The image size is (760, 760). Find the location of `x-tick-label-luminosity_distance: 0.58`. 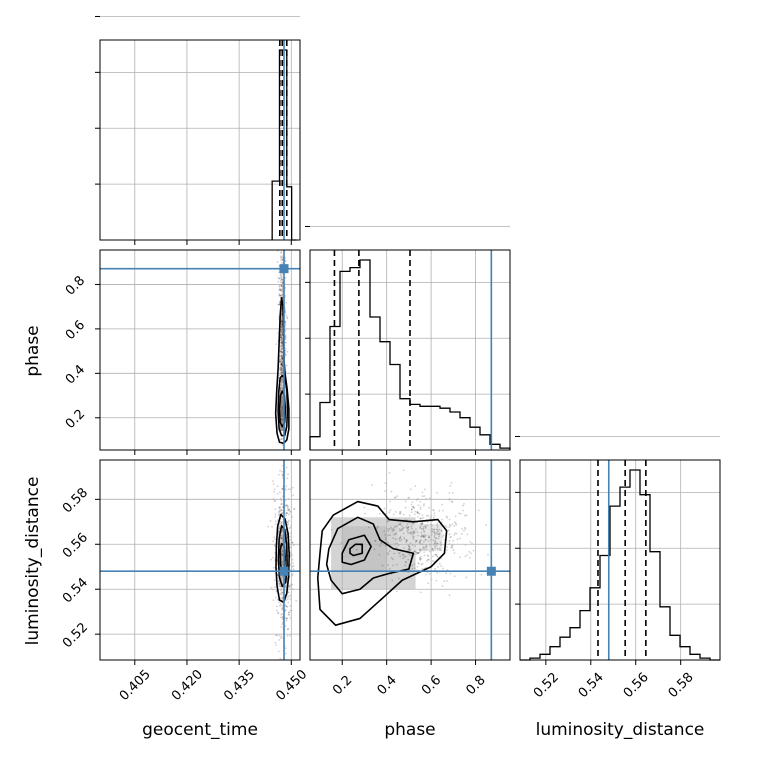

x-tick-label-luminosity_distance: 0.58 is located at coordinates (681, 685).